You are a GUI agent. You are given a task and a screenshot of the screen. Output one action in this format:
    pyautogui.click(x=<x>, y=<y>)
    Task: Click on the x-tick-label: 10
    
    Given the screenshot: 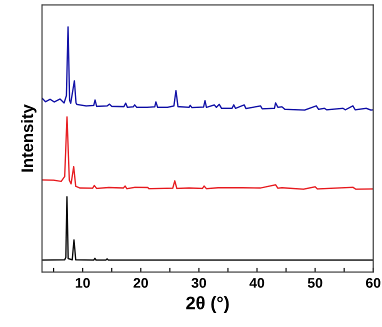 What is the action you would take?
    pyautogui.click(x=83, y=283)
    